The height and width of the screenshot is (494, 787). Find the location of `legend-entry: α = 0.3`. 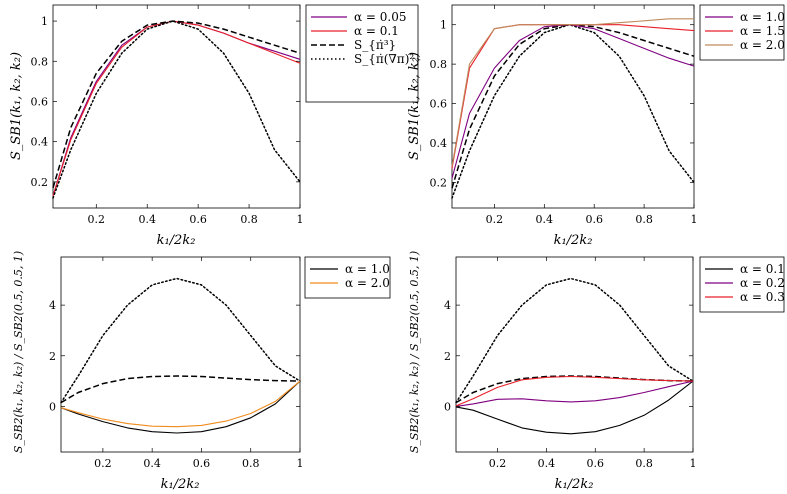

legend-entry: α = 0.3 is located at coordinates (762, 297).